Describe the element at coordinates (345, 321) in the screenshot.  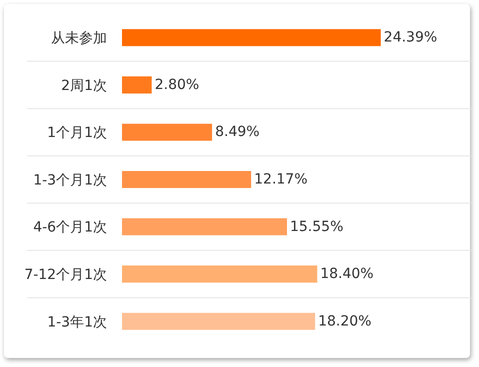
I see `data-label: 18.20%` at that location.